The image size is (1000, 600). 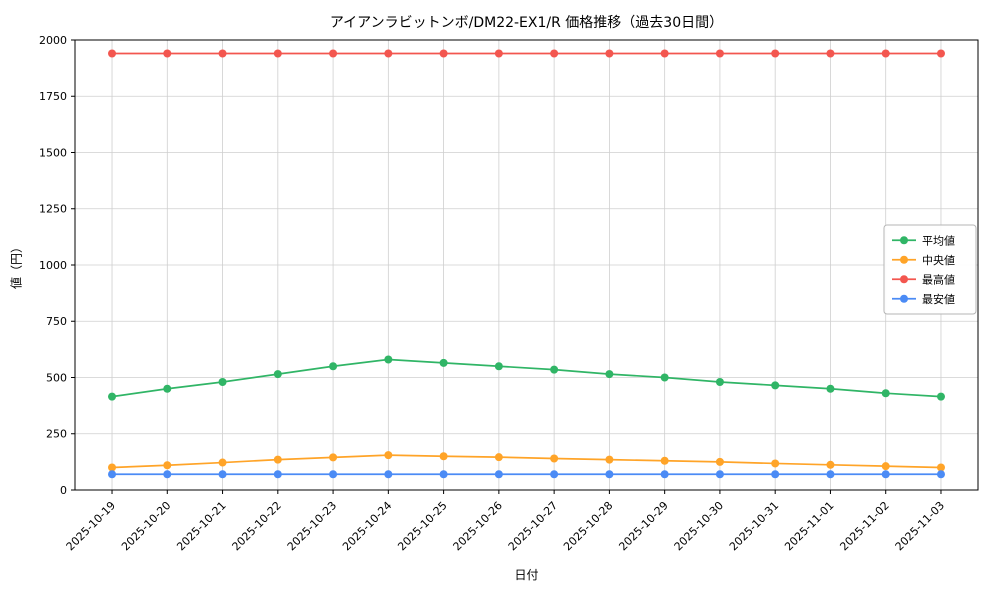 I want to click on y-tick-label: 2000, so click(x=53, y=40).